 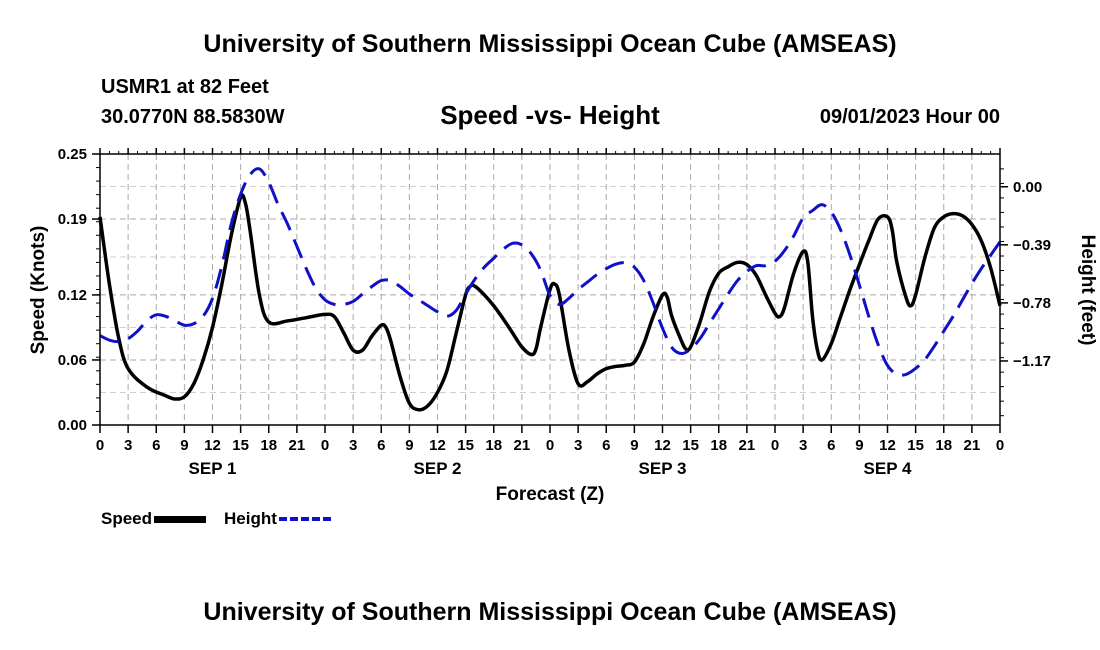 I want to click on y-tick-label: 0.25, so click(x=72, y=154).